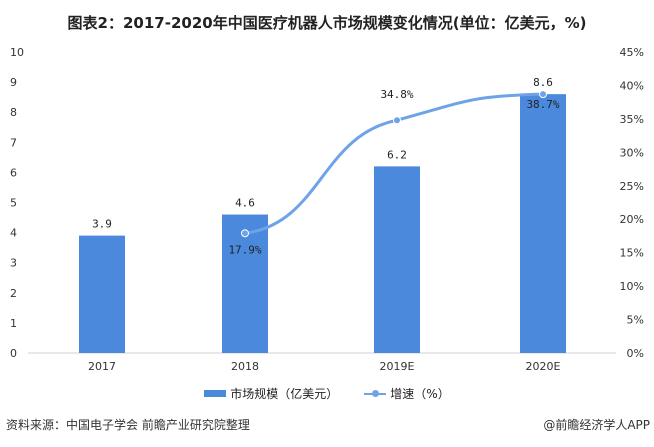 The height and width of the screenshot is (447, 654). I want to click on source-note: 资料来源：中国电子学会 前瞻产业研究院整理, so click(128, 425).